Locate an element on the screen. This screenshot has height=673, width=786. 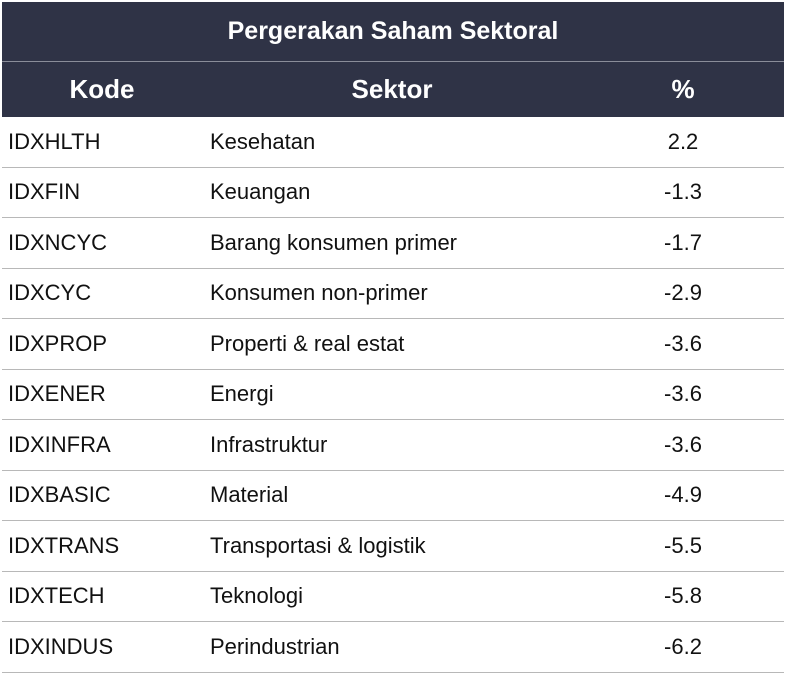
cell-sector: Teknologi is located at coordinates (392, 596).